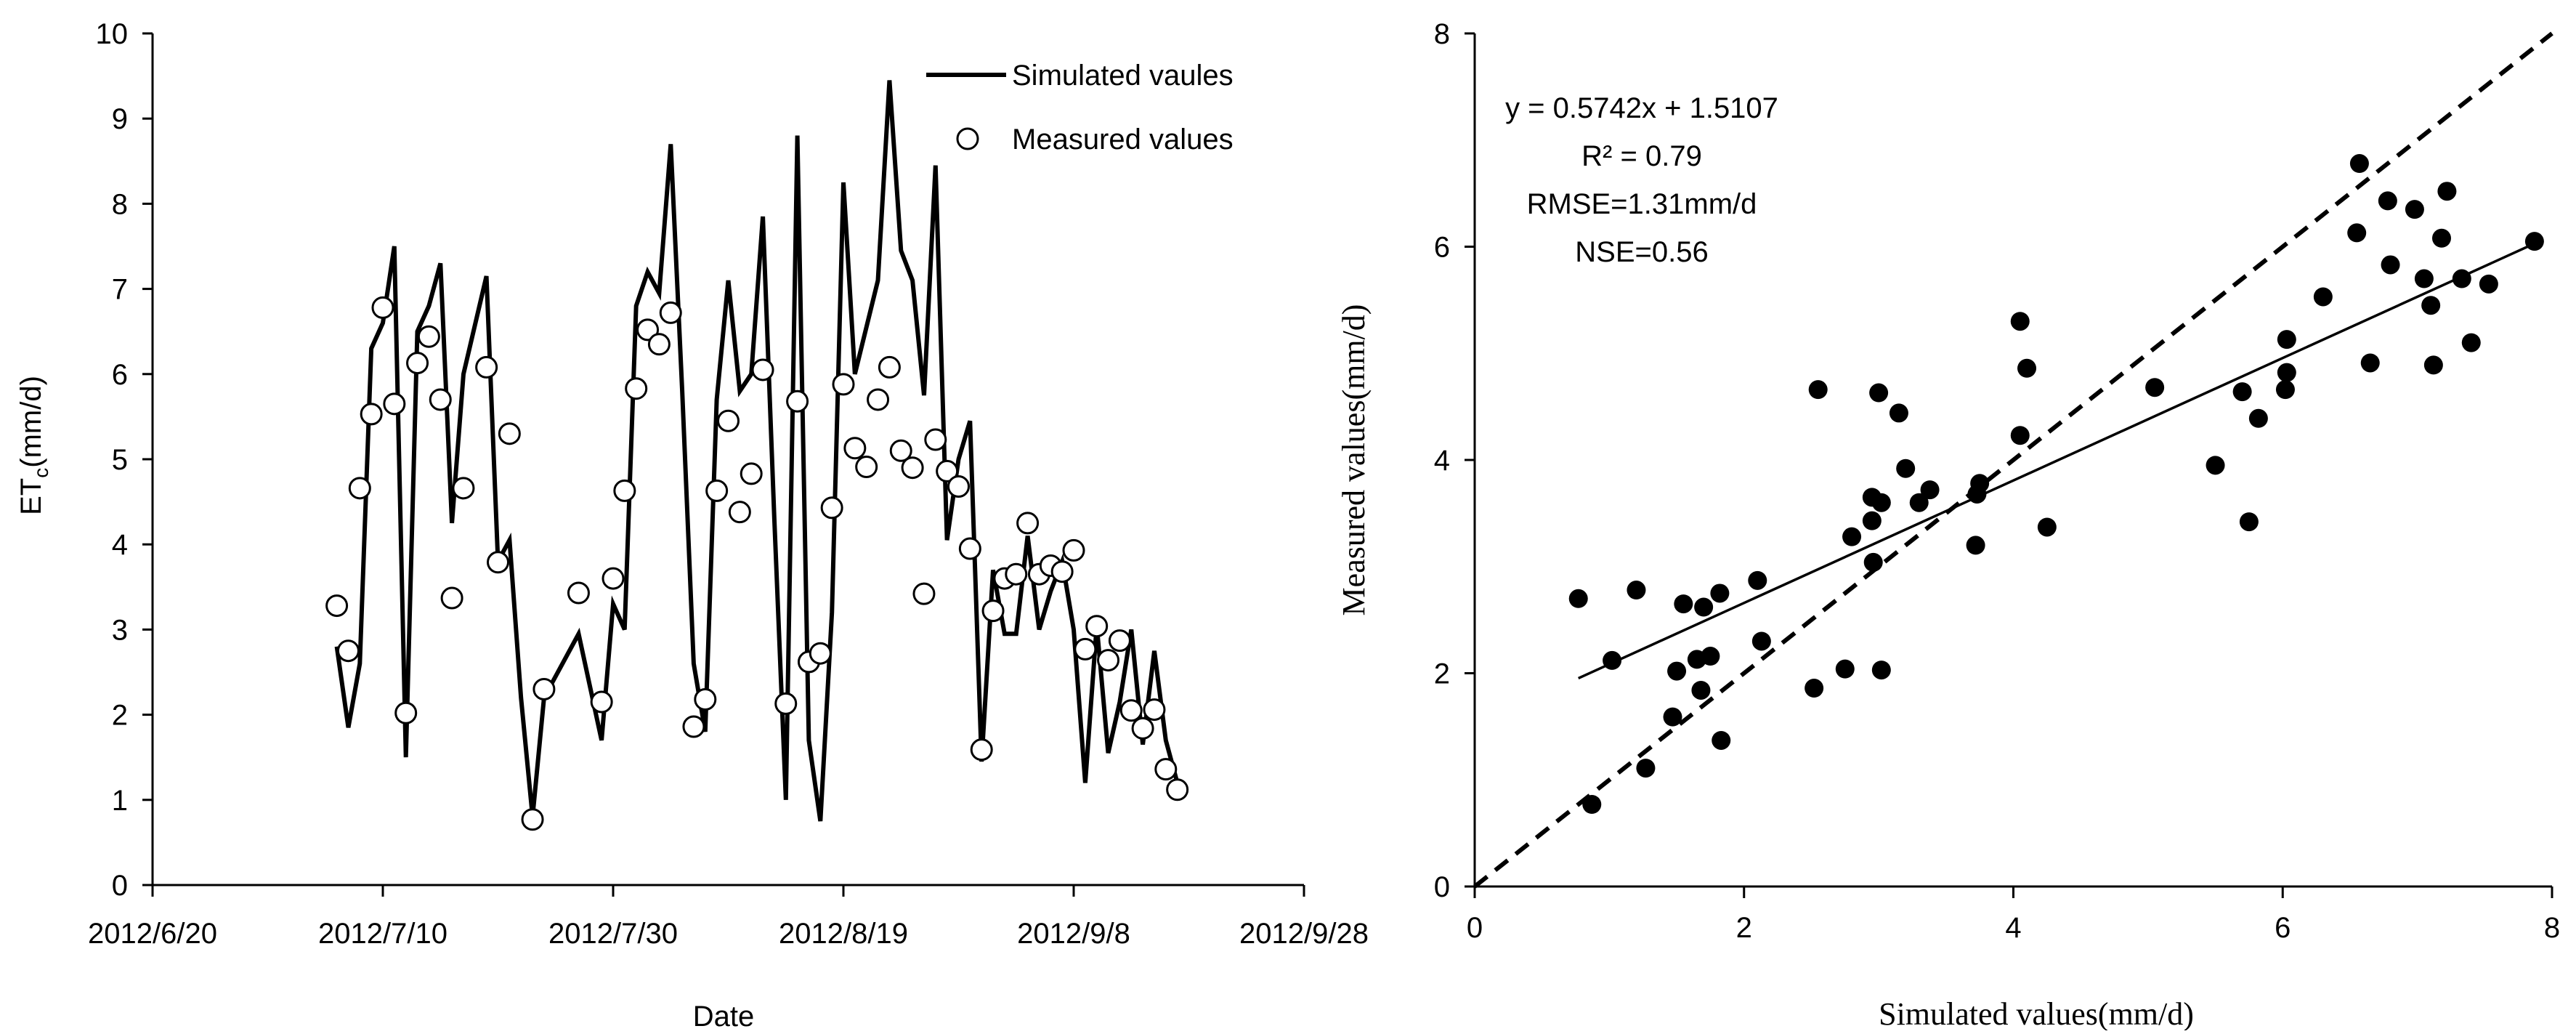 This screenshot has width=2576, height=1034. What do you see at coordinates (1475, 928) in the screenshot?
I see `x-tick-label: 0` at bounding box center [1475, 928].